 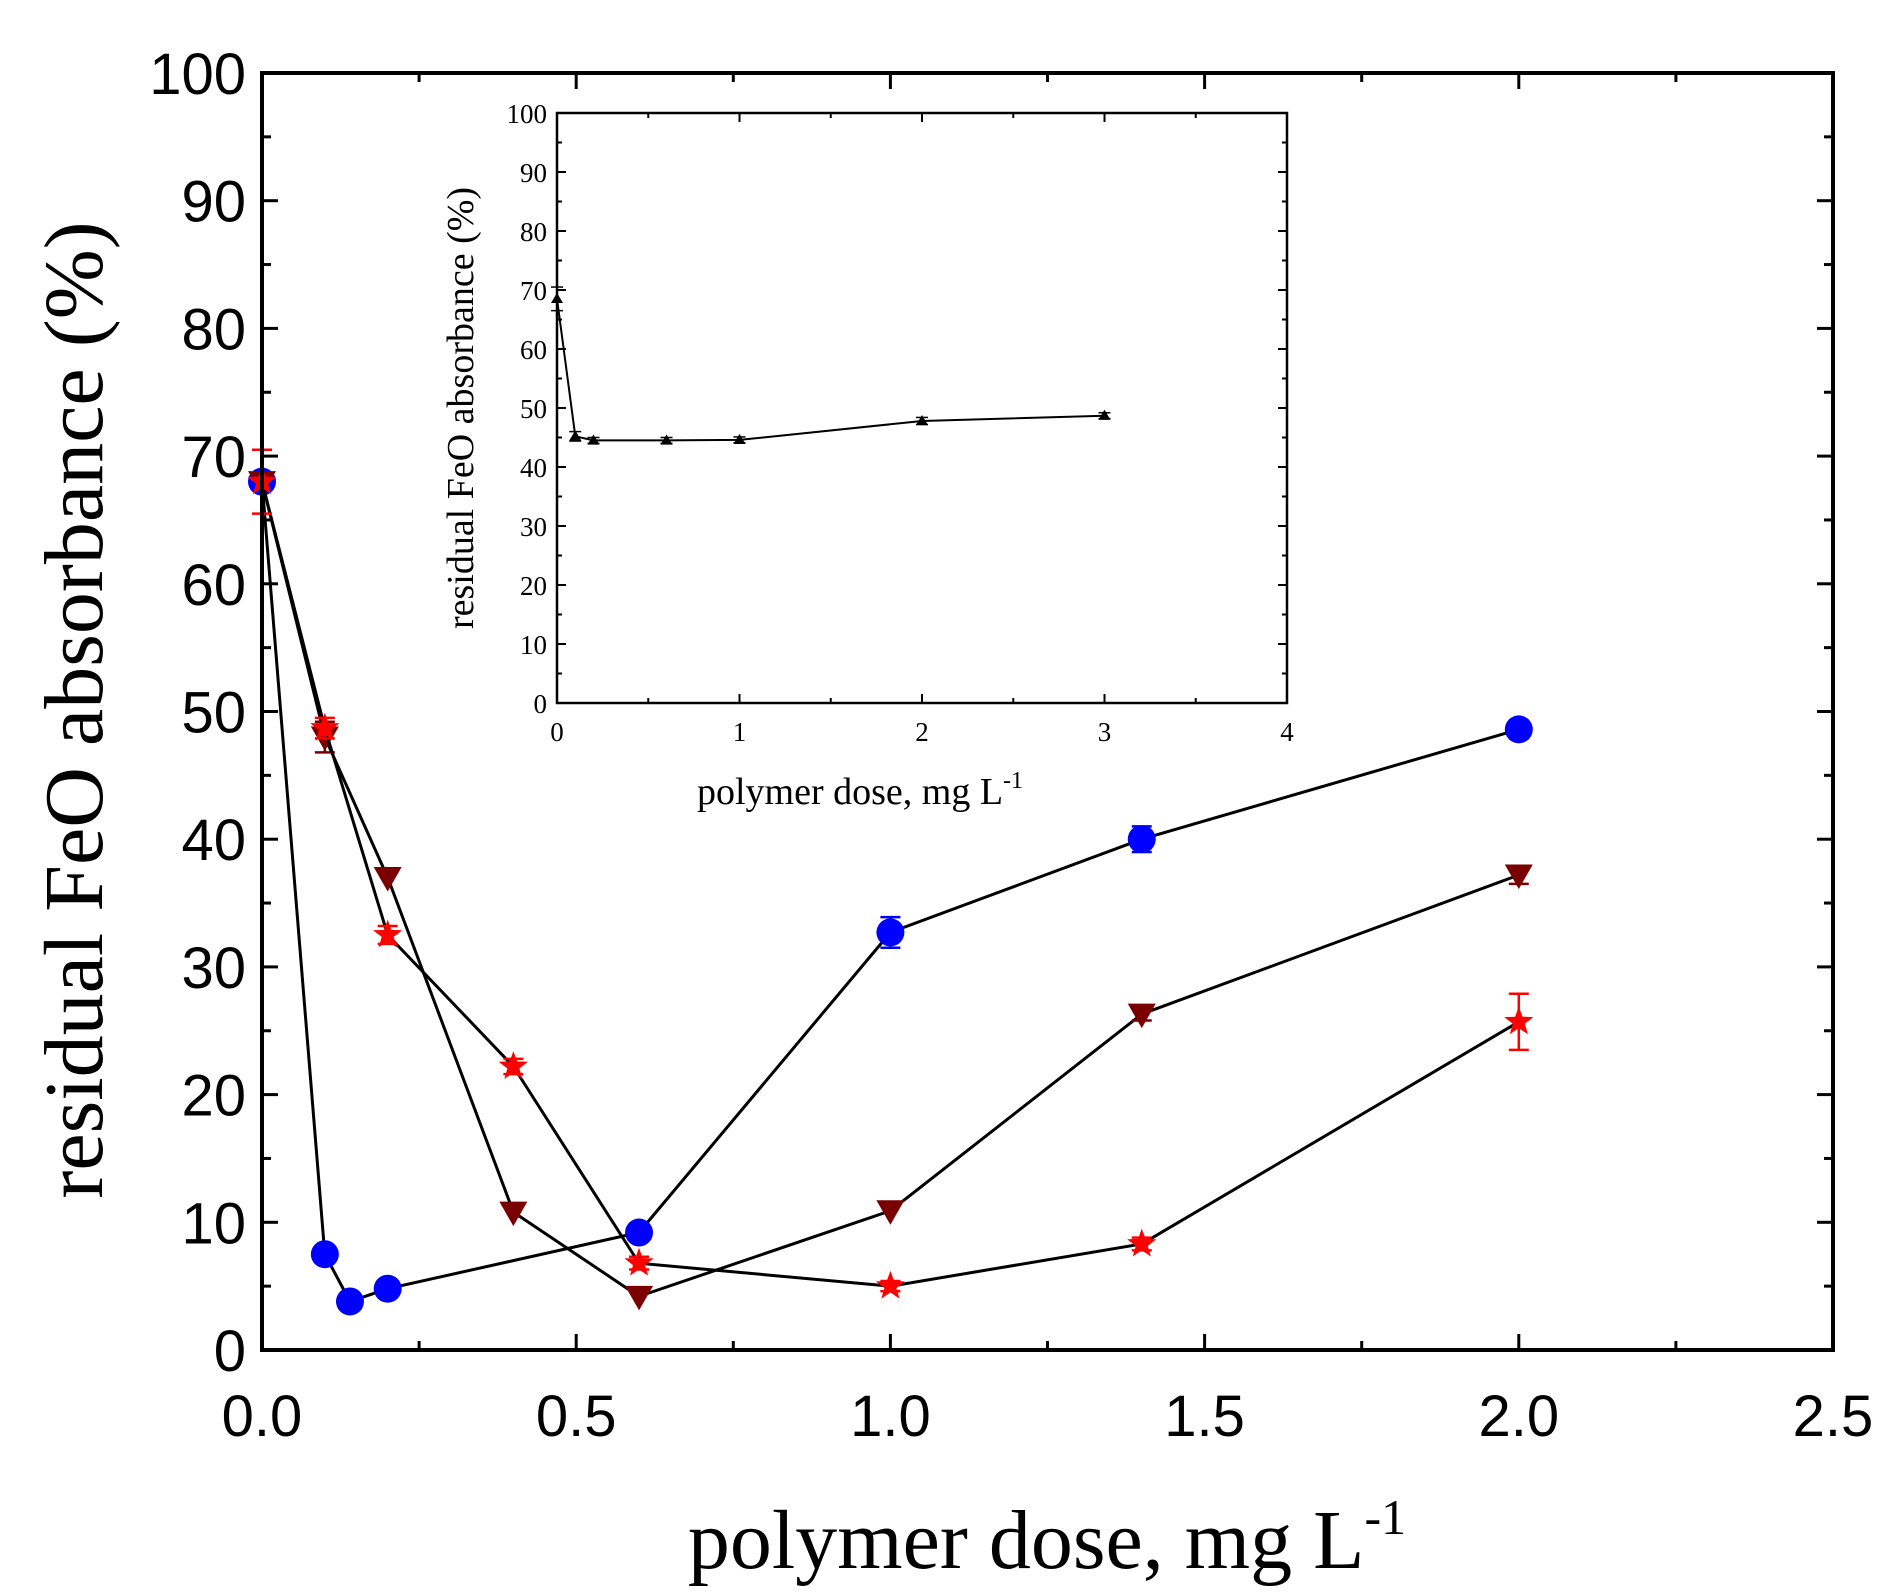 What do you see at coordinates (533, 291) in the screenshot?
I see `inset-y-tick-label: 70` at bounding box center [533, 291].